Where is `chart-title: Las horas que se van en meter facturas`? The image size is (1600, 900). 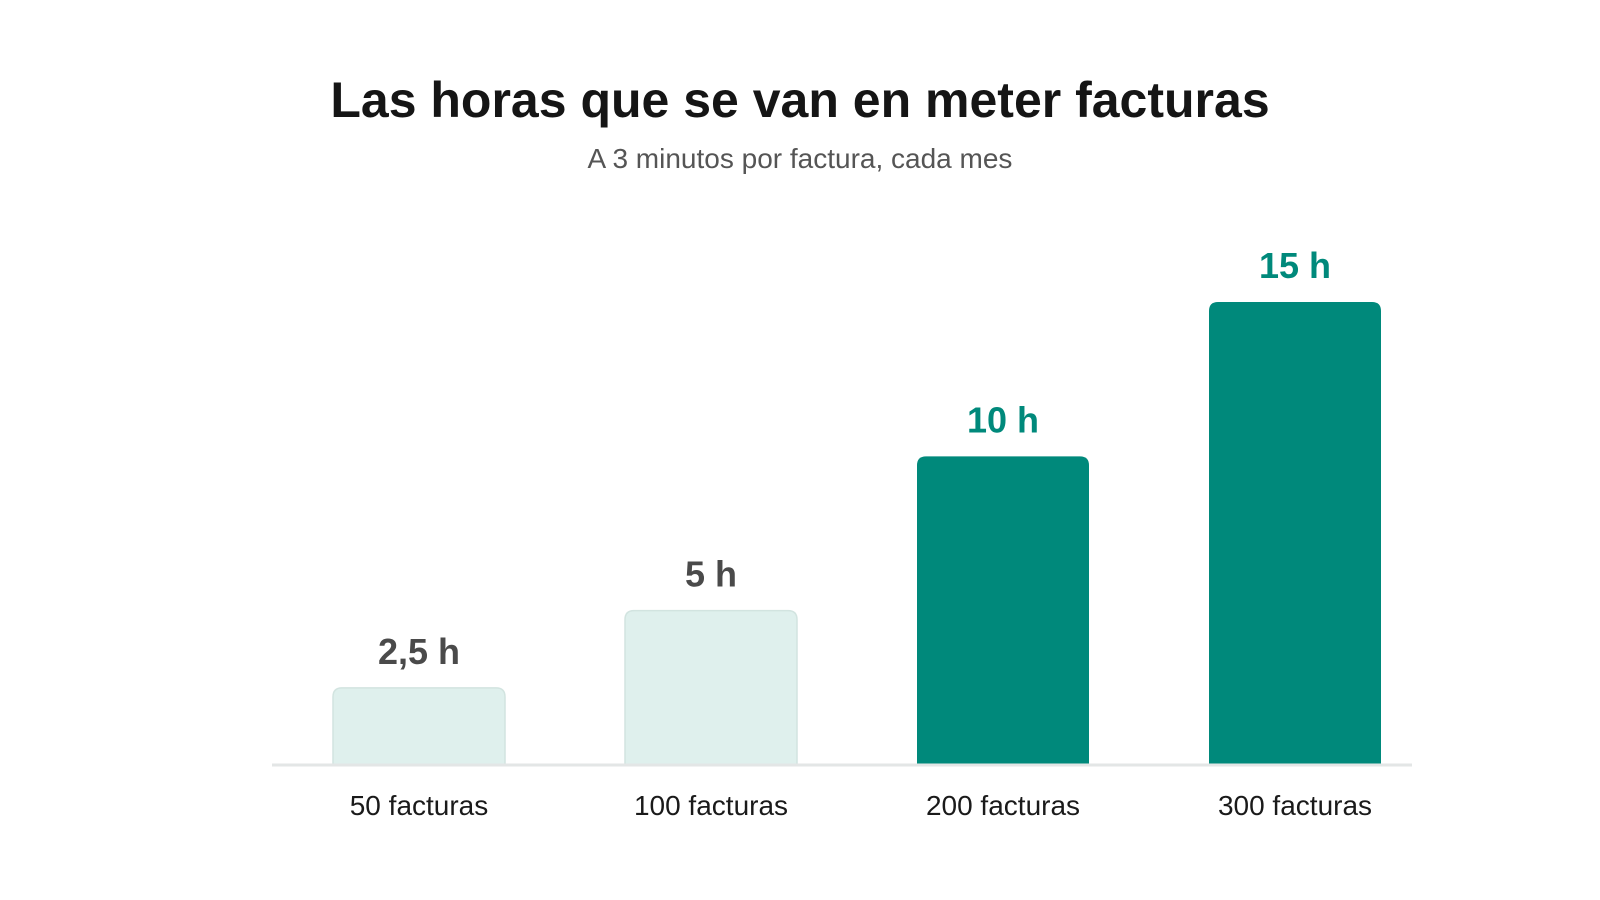
chart-title: Las horas que se van en meter facturas is located at coordinates (800, 100).